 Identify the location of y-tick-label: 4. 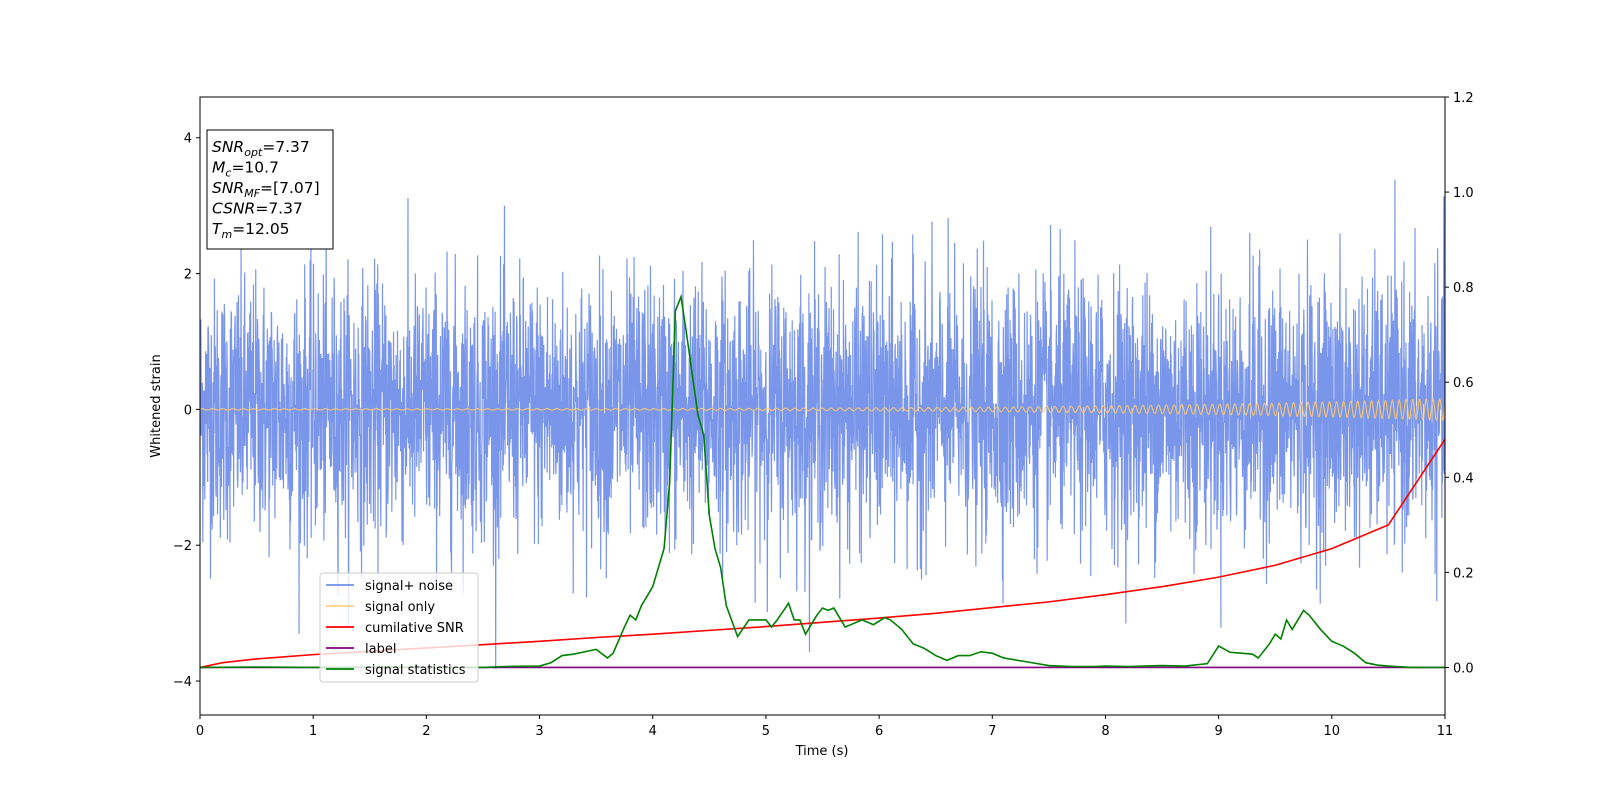
(188, 139).